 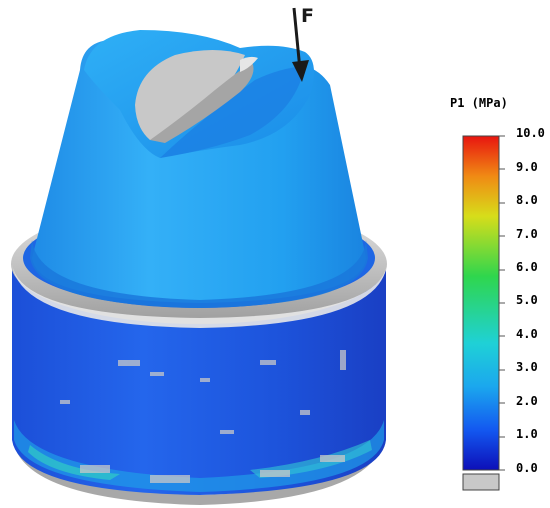 What do you see at coordinates (300, 71) in the screenshot?
I see `force-arrow-head` at bounding box center [300, 71].